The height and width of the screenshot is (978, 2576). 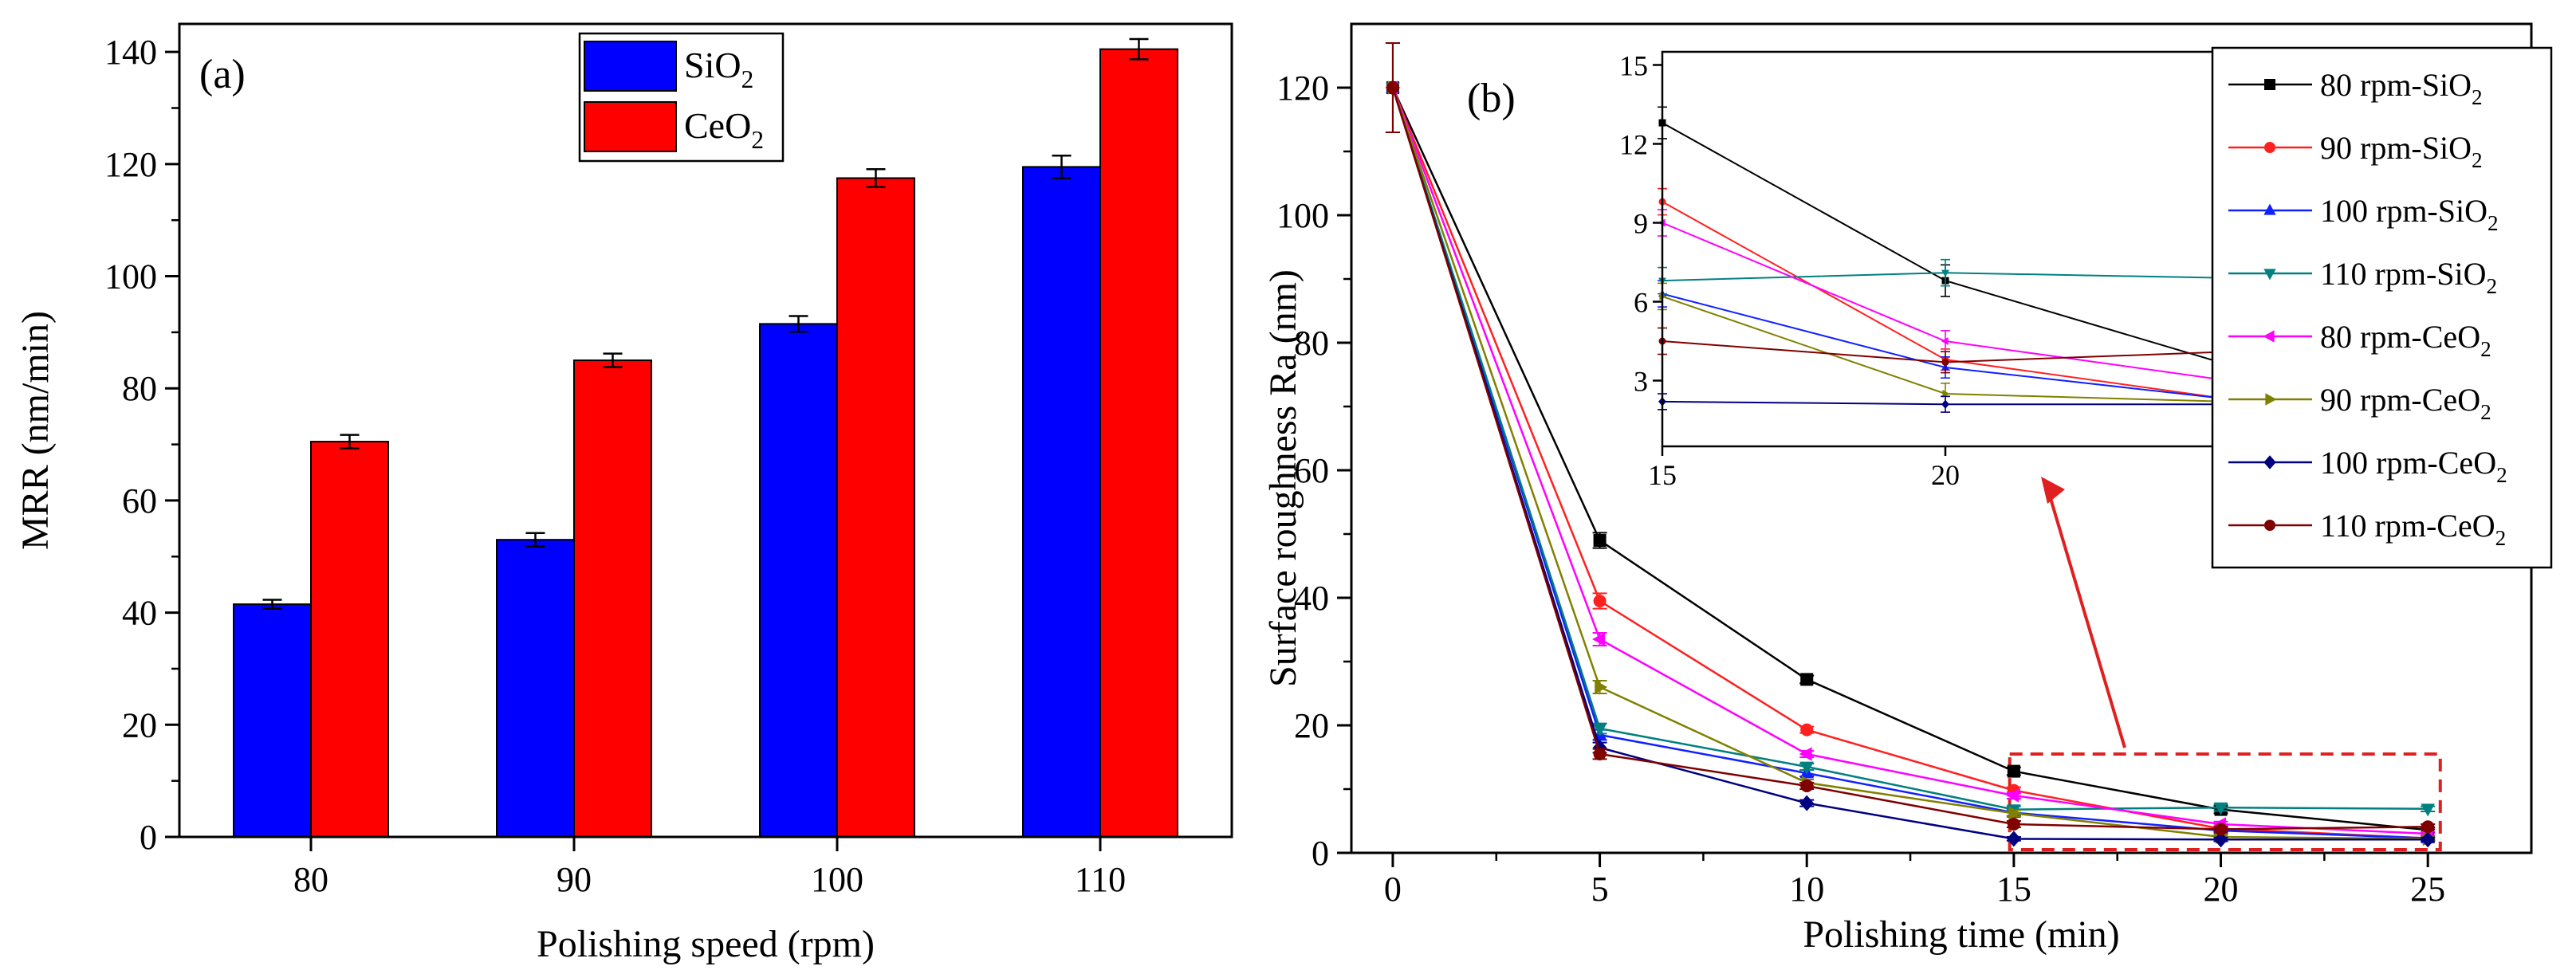 I want to click on panel-b-x-axis-title: Polishing time (min), so click(x=1961, y=935).